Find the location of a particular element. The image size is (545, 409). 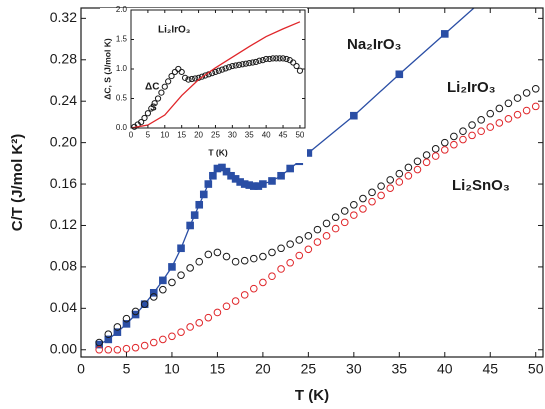

y-tick-label: 0.24 is located at coordinates (63, 100).